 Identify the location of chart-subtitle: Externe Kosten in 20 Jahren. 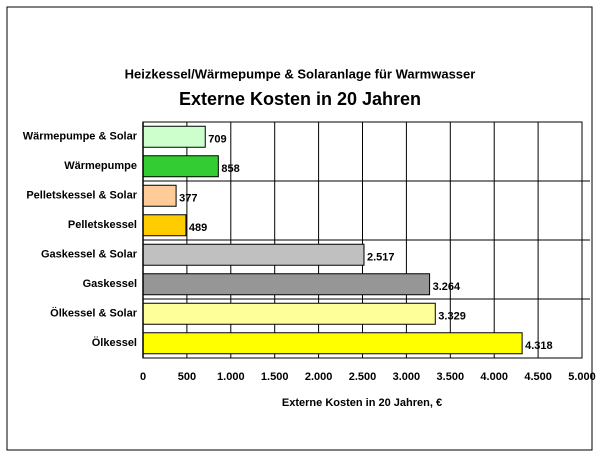
(300, 99).